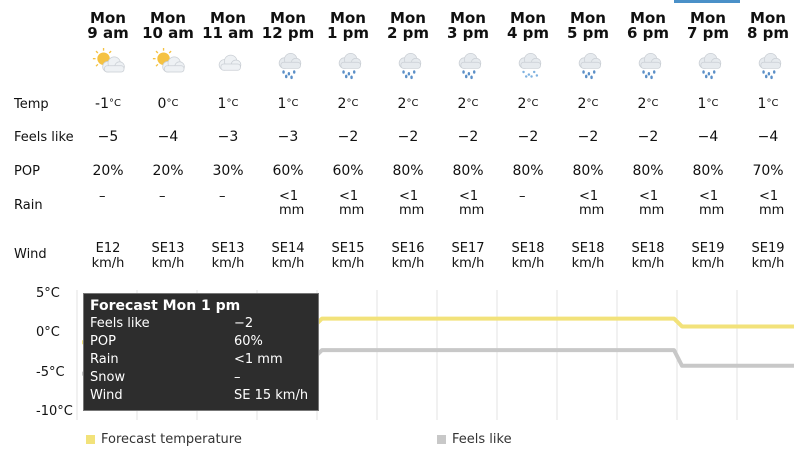 The image size is (794, 469). I want to click on tooltip-value: −2, so click(244, 323).